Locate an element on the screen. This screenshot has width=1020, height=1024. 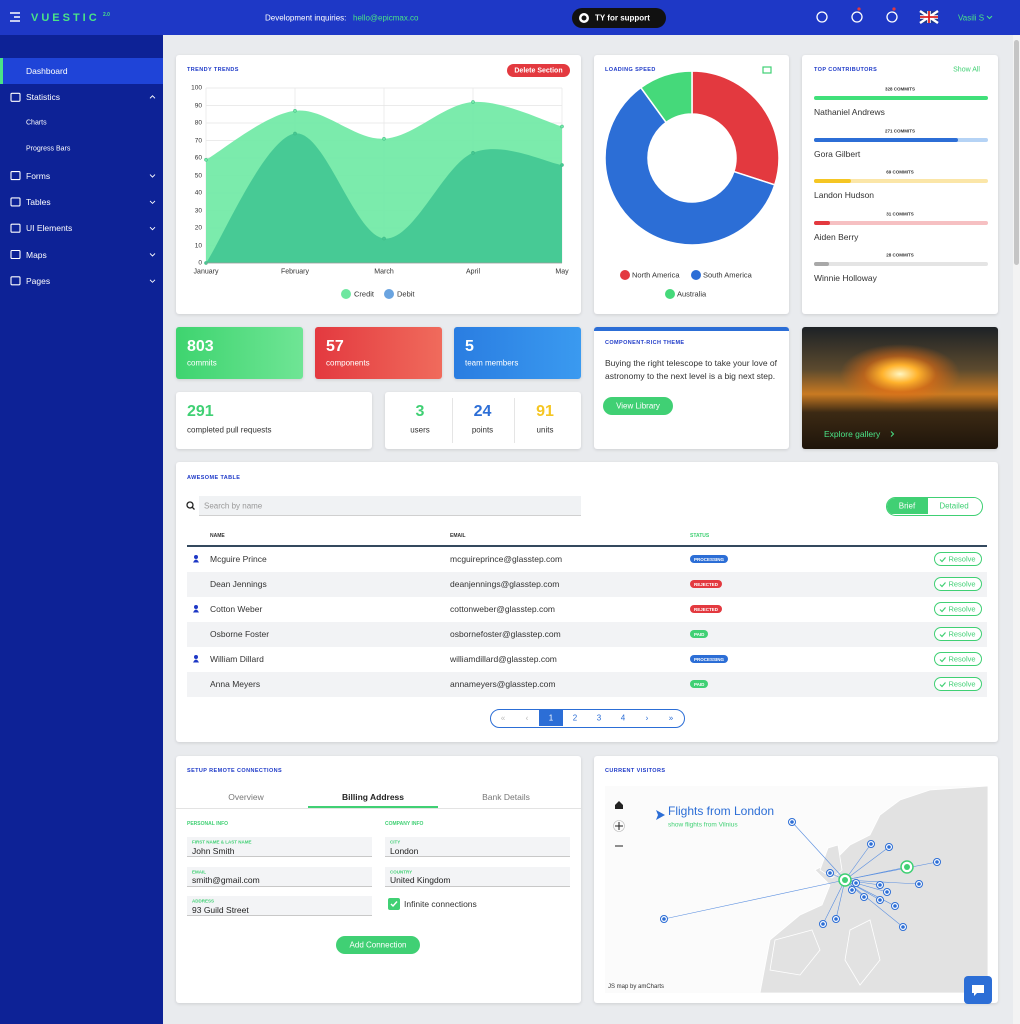
y-tick-label: 20 is located at coordinates (198, 228).